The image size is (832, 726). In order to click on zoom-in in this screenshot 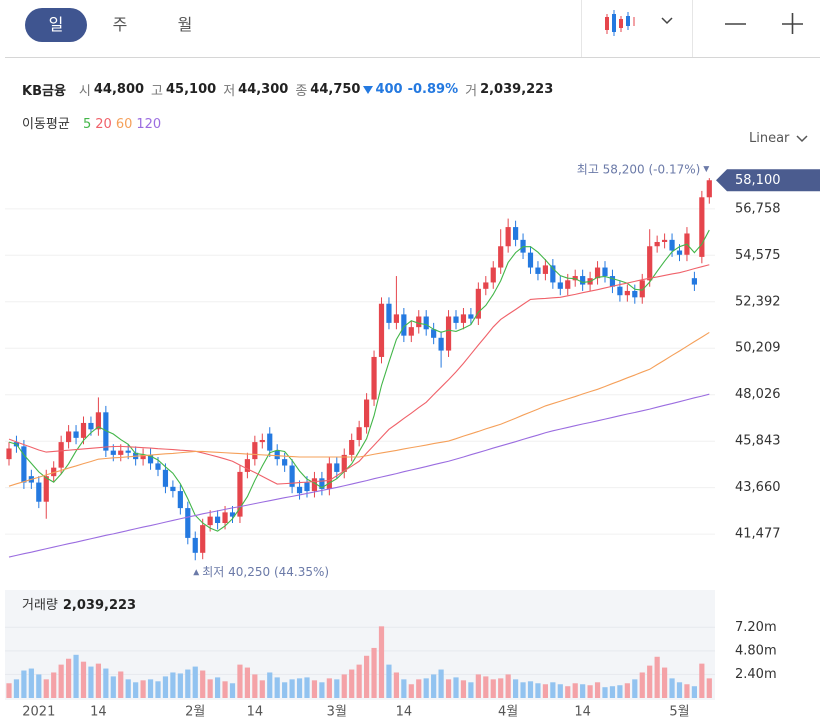, I will do `click(792, 23)`.